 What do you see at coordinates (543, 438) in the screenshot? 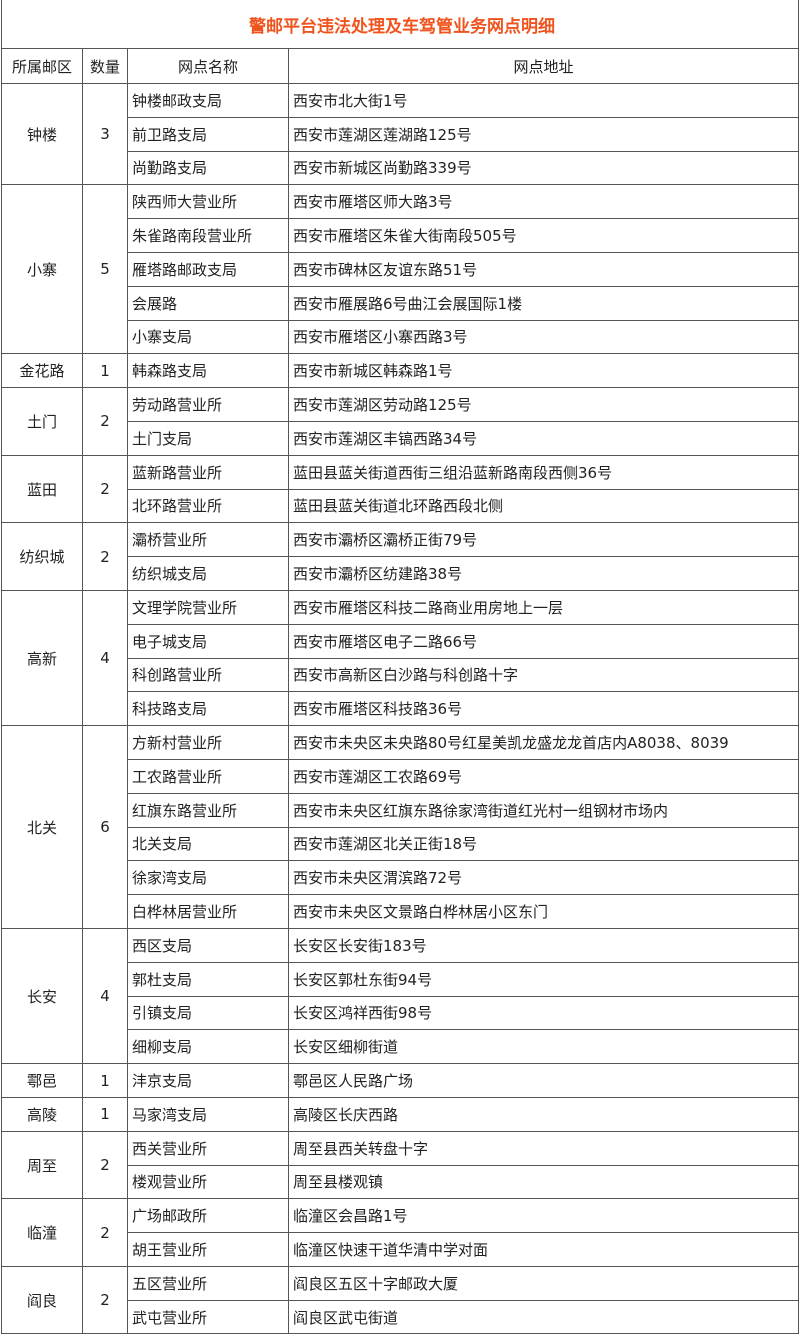
I see `outlet-address: 西安市莲湖区丰镐西路34号` at bounding box center [543, 438].